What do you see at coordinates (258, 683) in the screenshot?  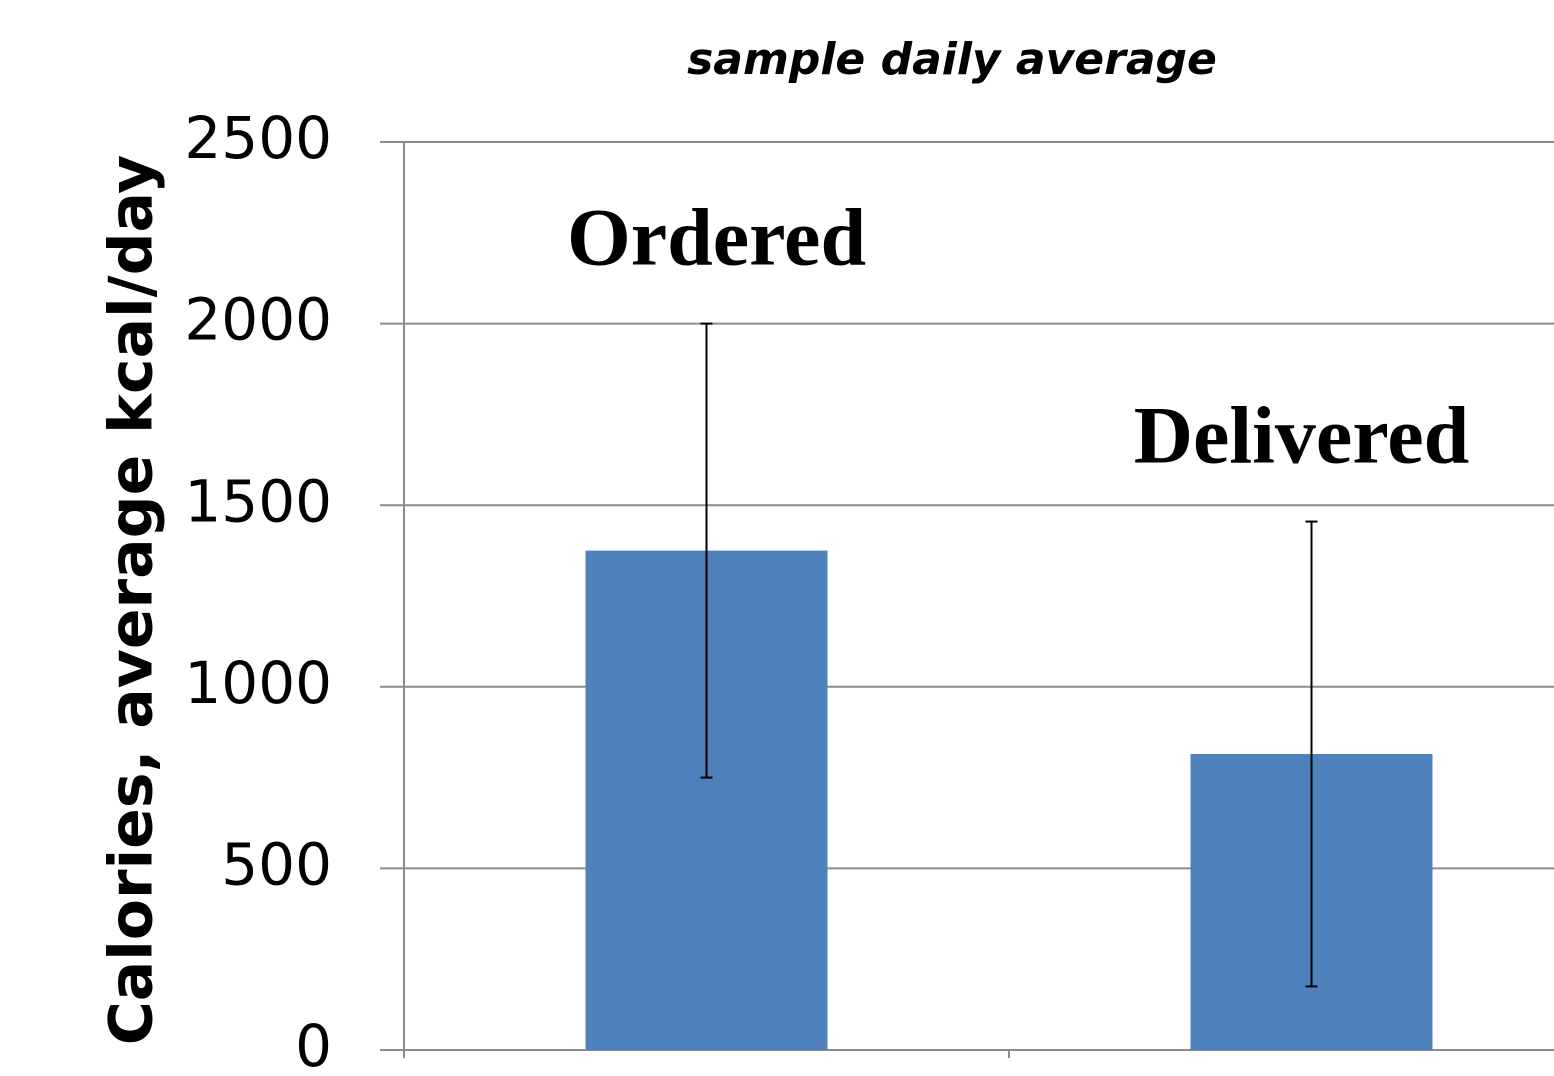 I see `y-tick-label: 1000` at bounding box center [258, 683].